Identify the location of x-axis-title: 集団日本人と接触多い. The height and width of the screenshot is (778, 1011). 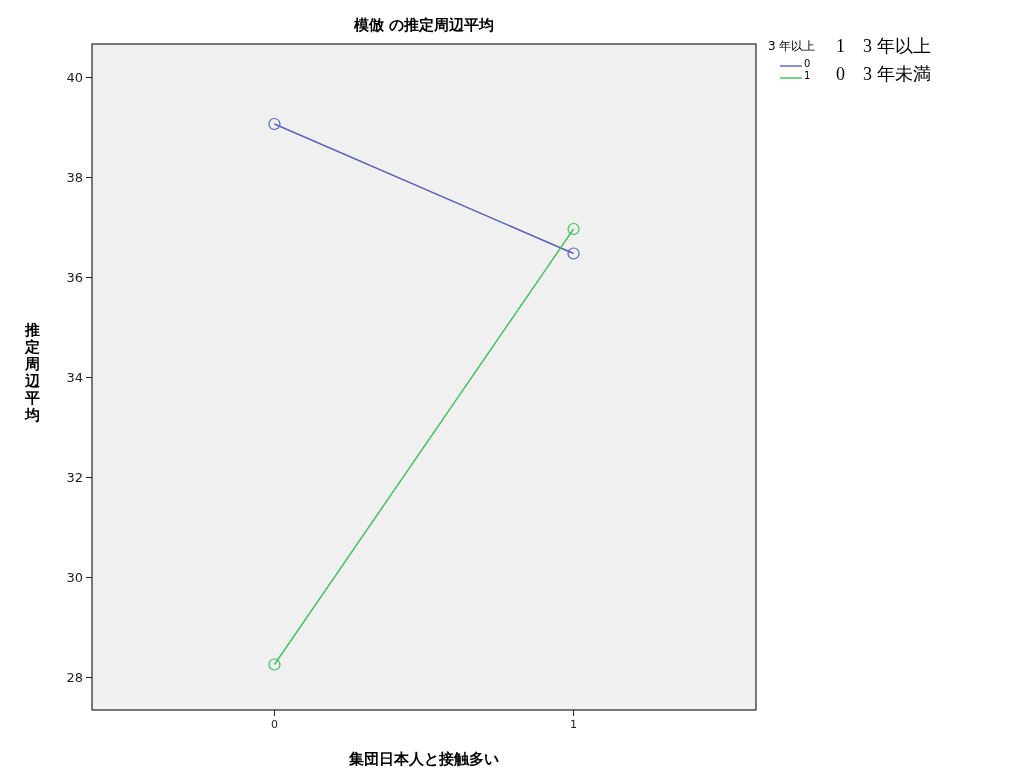
(423, 759).